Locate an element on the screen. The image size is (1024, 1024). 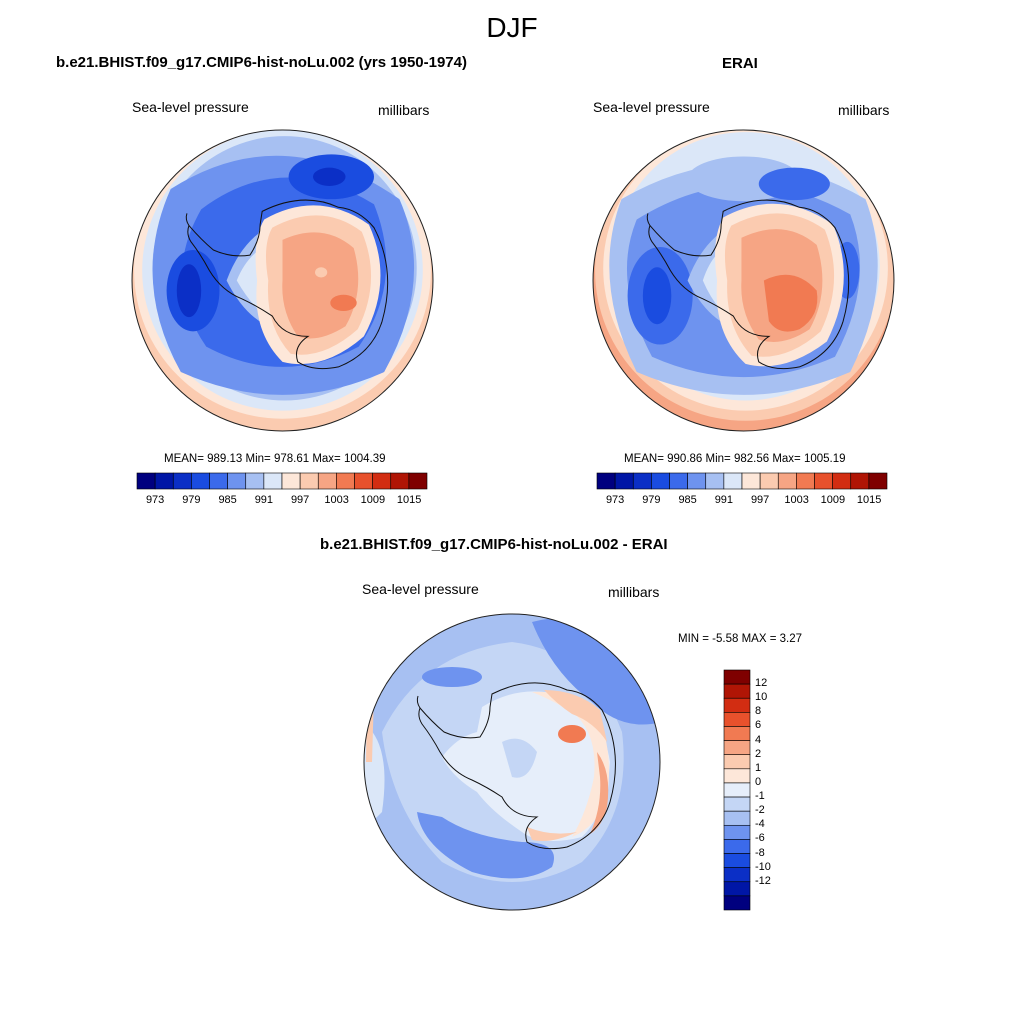
diff-colorbar is located at coordinates (737, 790).